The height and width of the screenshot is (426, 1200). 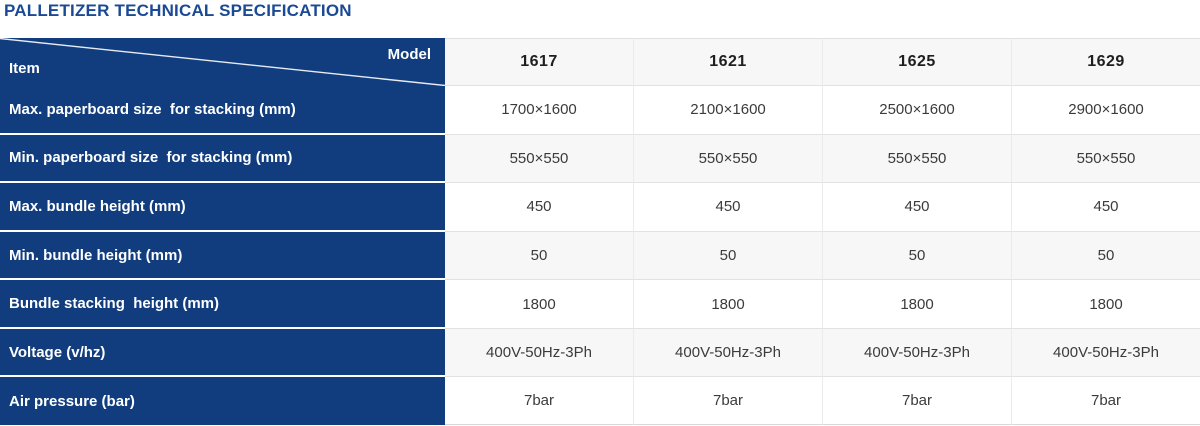 What do you see at coordinates (222, 401) in the screenshot?
I see `row-label: Air pressure (bar)` at bounding box center [222, 401].